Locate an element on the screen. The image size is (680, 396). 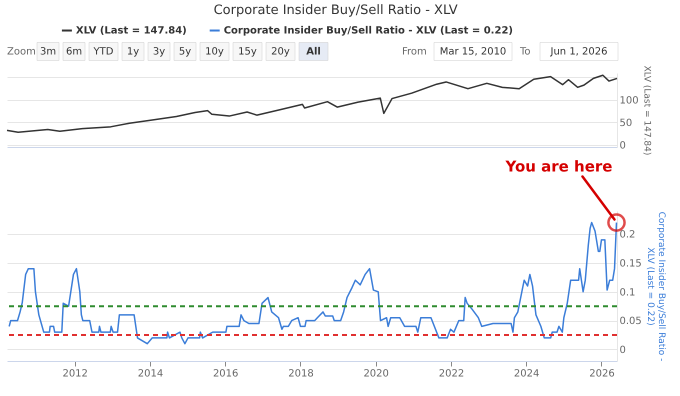
y-axis-title: Corporate Insider Buy/Sell Ratio - XLV (Last = 0.22) is located at coordinates (655, 287).